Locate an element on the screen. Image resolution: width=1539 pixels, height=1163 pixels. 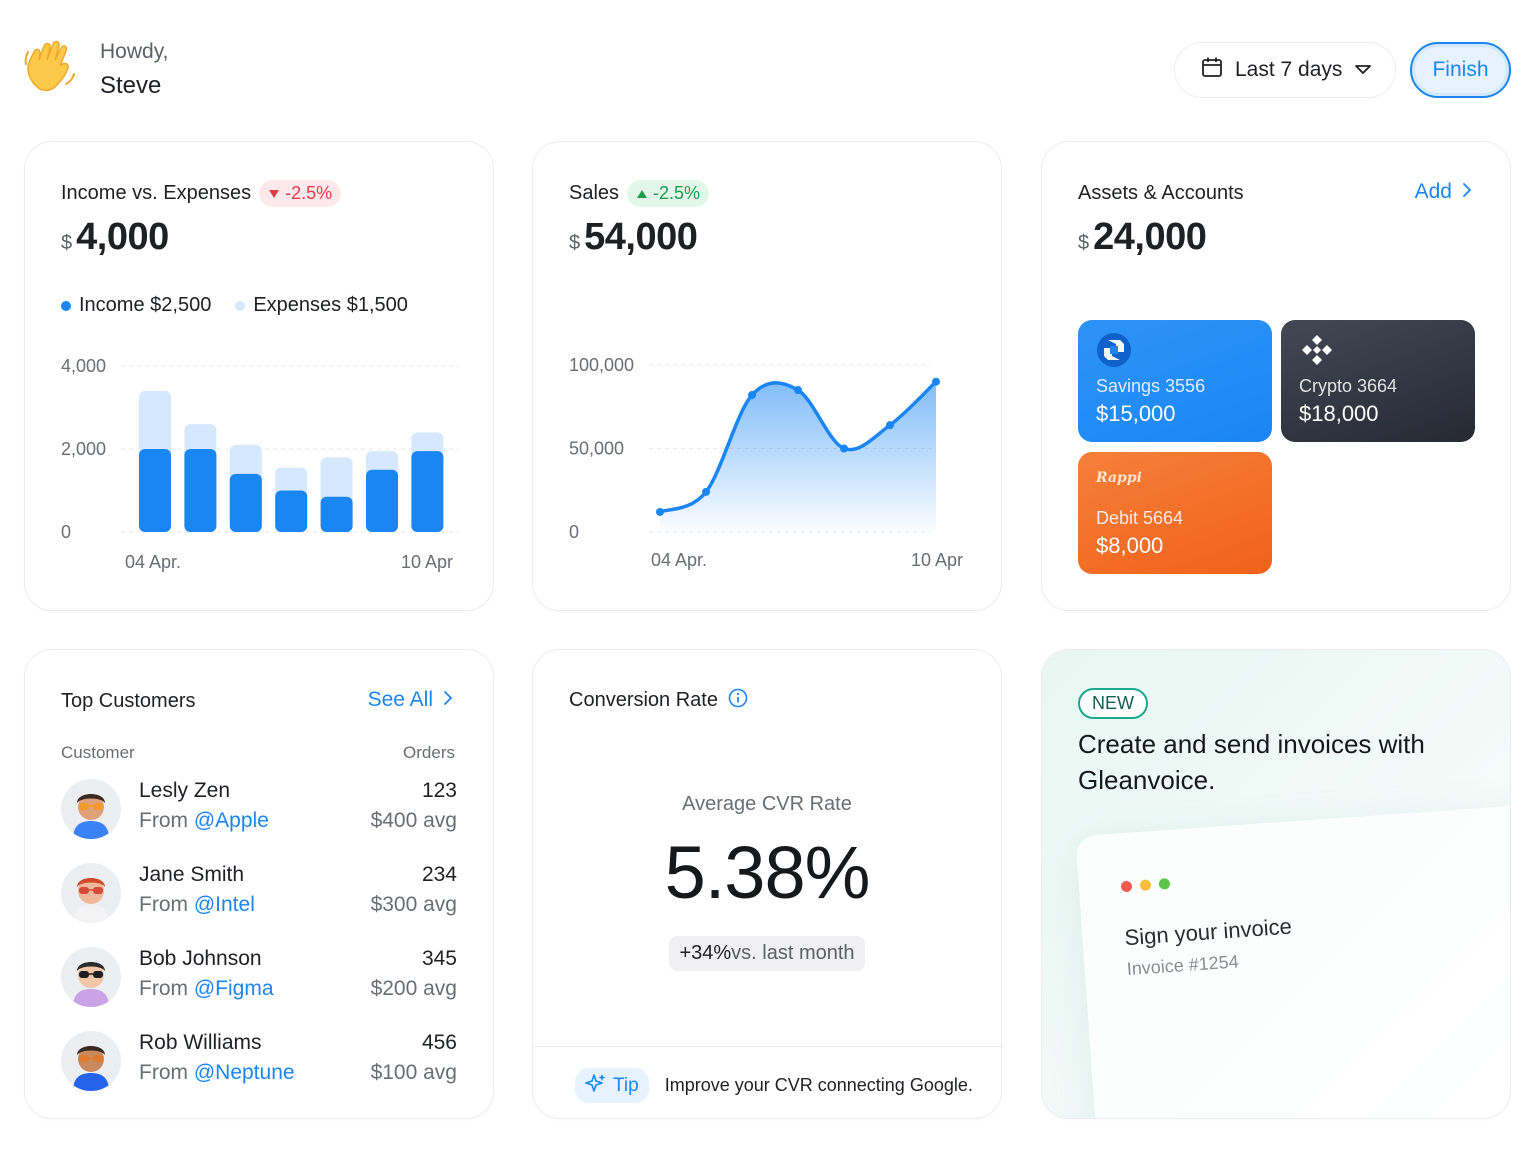
cvr-delta-suffix: vs. last month is located at coordinates (793, 953).